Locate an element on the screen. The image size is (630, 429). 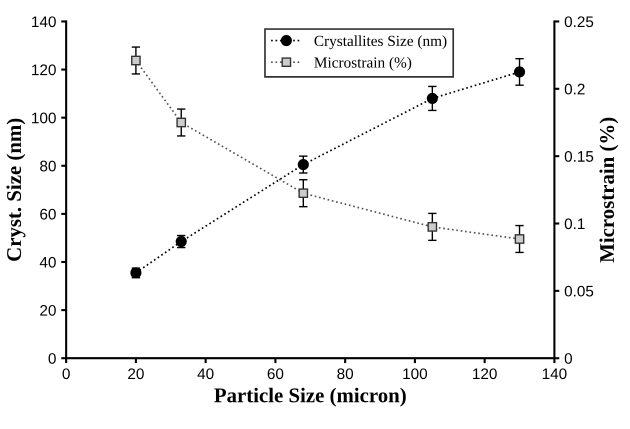
y-axis-title: Cryst. Size (nm) is located at coordinates (16, 189).